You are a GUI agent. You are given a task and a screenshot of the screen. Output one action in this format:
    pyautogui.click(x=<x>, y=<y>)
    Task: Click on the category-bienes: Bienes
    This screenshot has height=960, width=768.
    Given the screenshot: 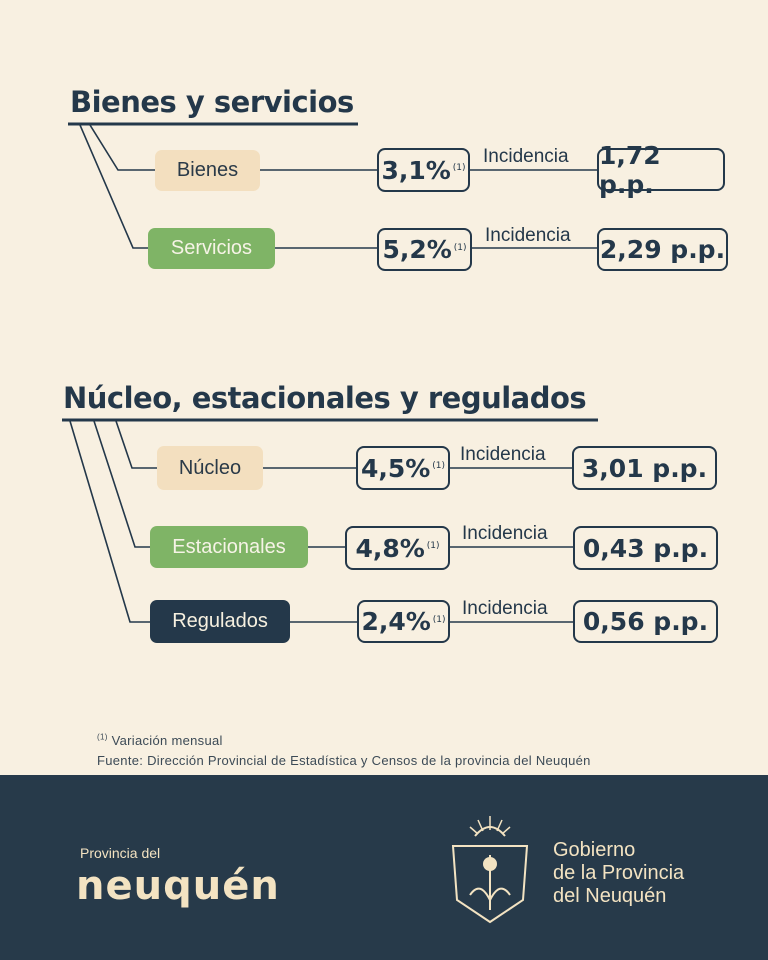 What is the action you would take?
    pyautogui.click(x=207, y=170)
    